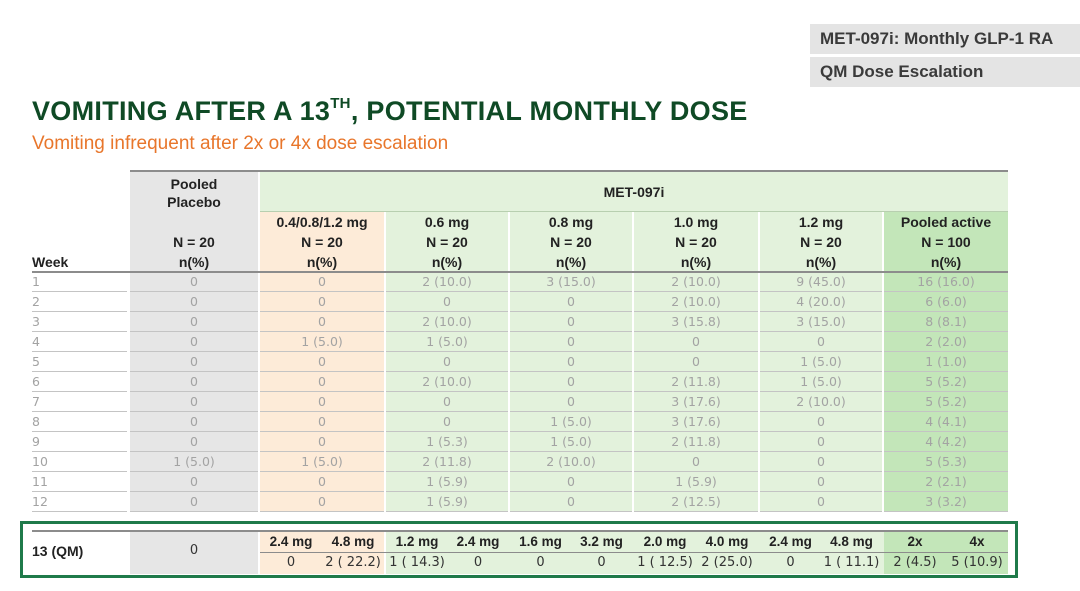 The image size is (1080, 591). Describe the element at coordinates (696, 321) in the screenshot. I see `table-cell: 3 (15.8)` at that location.